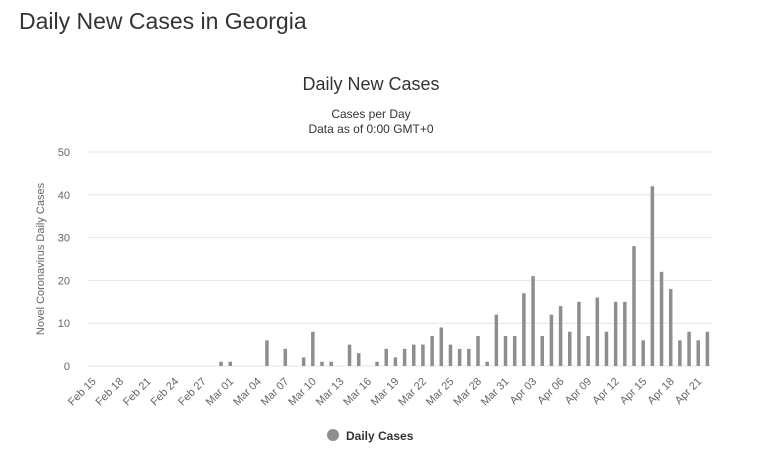  Describe the element at coordinates (370, 84) in the screenshot. I see `chart-title: Daily New Cases` at that location.